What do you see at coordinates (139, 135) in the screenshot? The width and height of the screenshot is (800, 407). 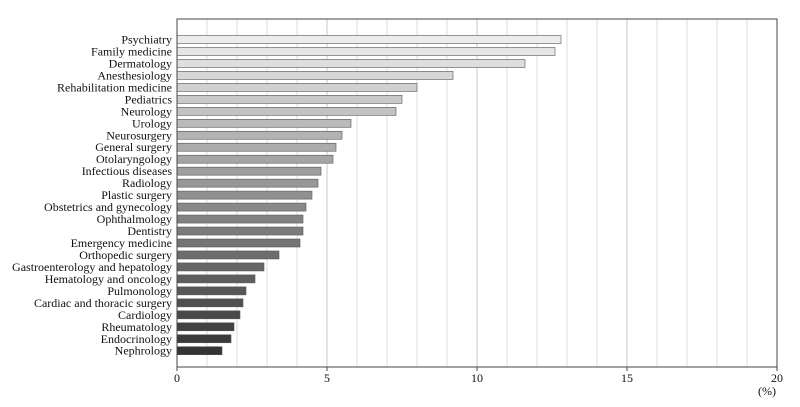 I see `category-label: Neurosurgery` at bounding box center [139, 135].